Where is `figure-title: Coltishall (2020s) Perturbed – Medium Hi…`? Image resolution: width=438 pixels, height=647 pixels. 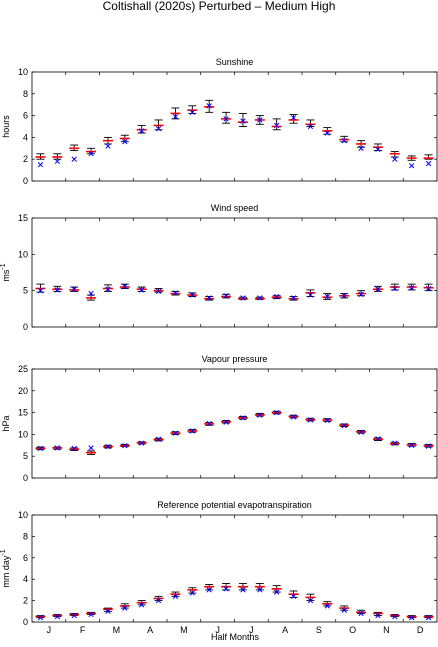 figure-title: Coltishall (2020s) Perturbed – Medium Hi… is located at coordinates (219, 6).